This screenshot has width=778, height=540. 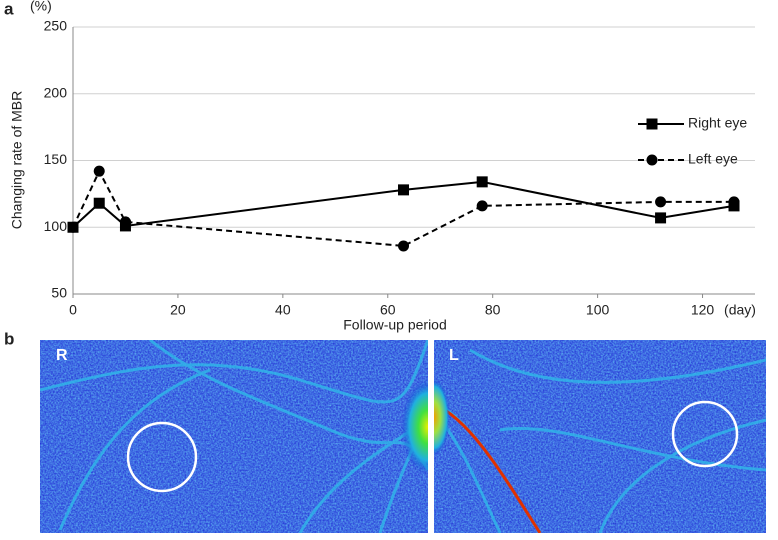 I want to click on image-label: R, so click(x=62, y=355).